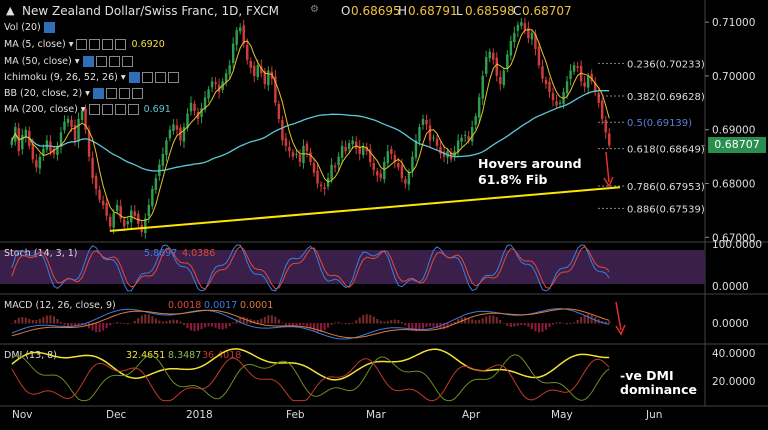 This screenshot has height=430, width=768. I want to click on y-tick-label: 0.71000, so click(733, 23).